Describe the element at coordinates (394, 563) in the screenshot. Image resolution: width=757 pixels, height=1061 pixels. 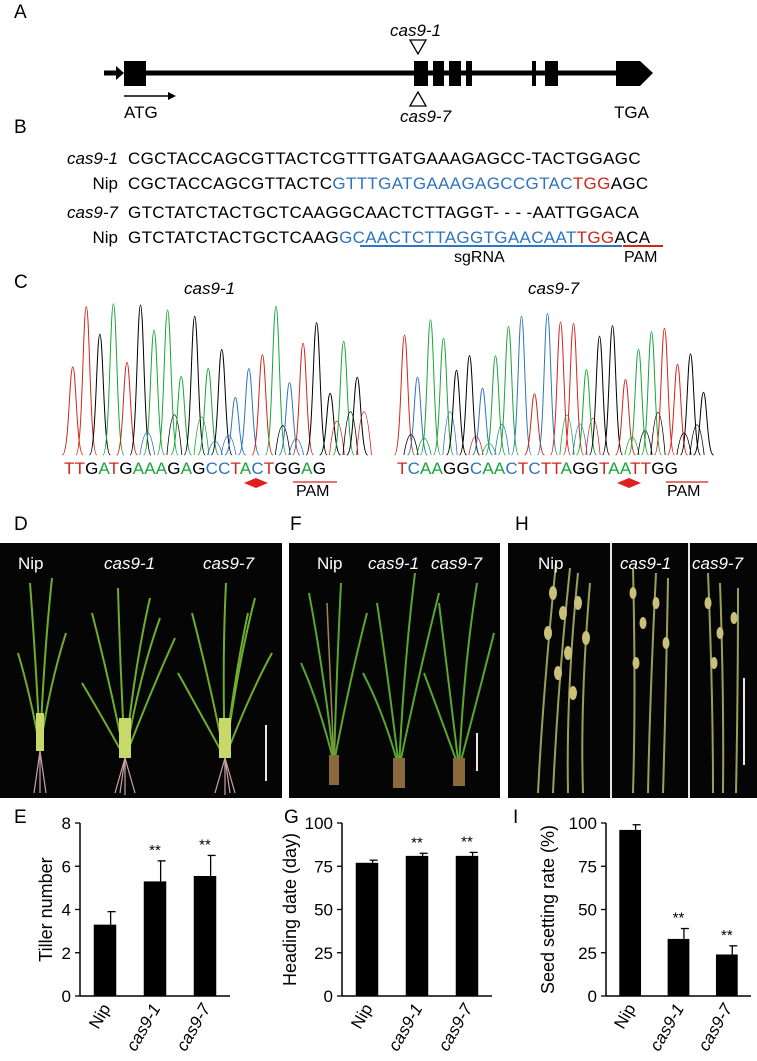
I see `photo-f-label-cas9-1: cas9-1` at that location.